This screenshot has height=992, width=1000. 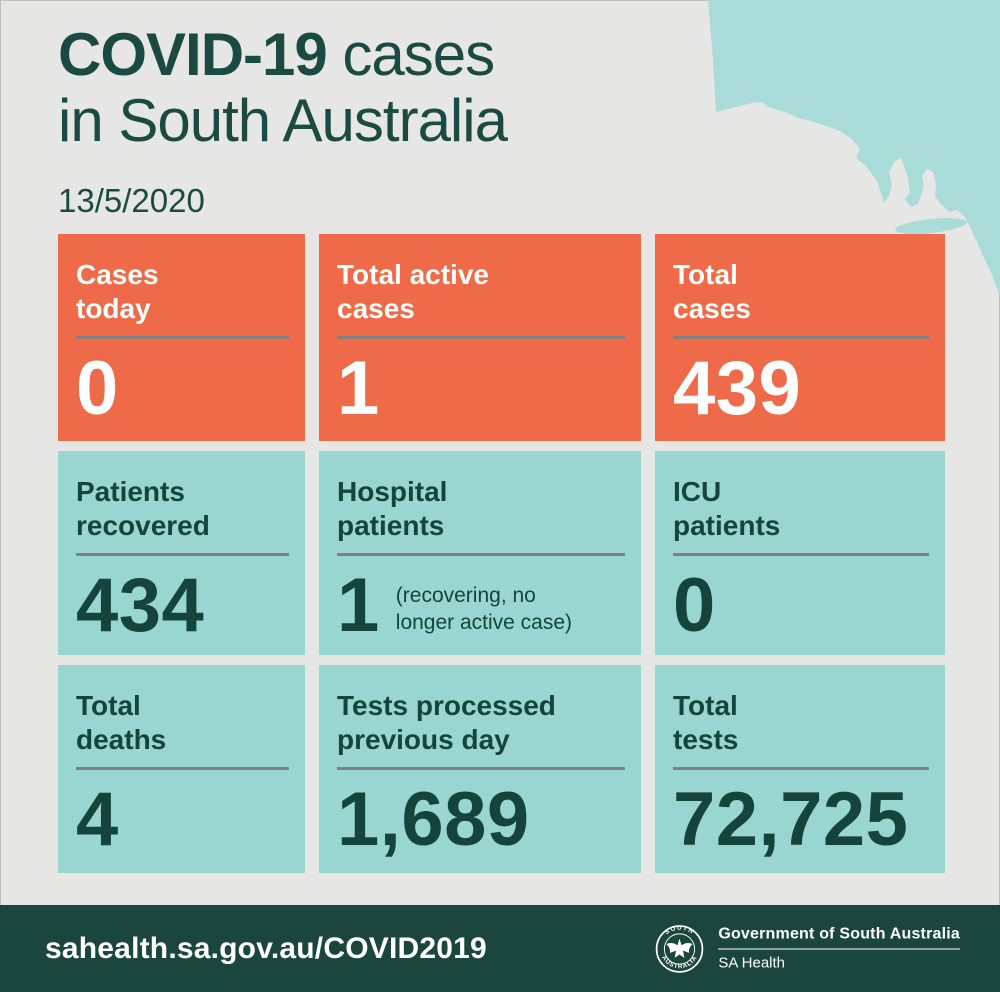 I want to click on title-rest: cases, so click(x=410, y=54).